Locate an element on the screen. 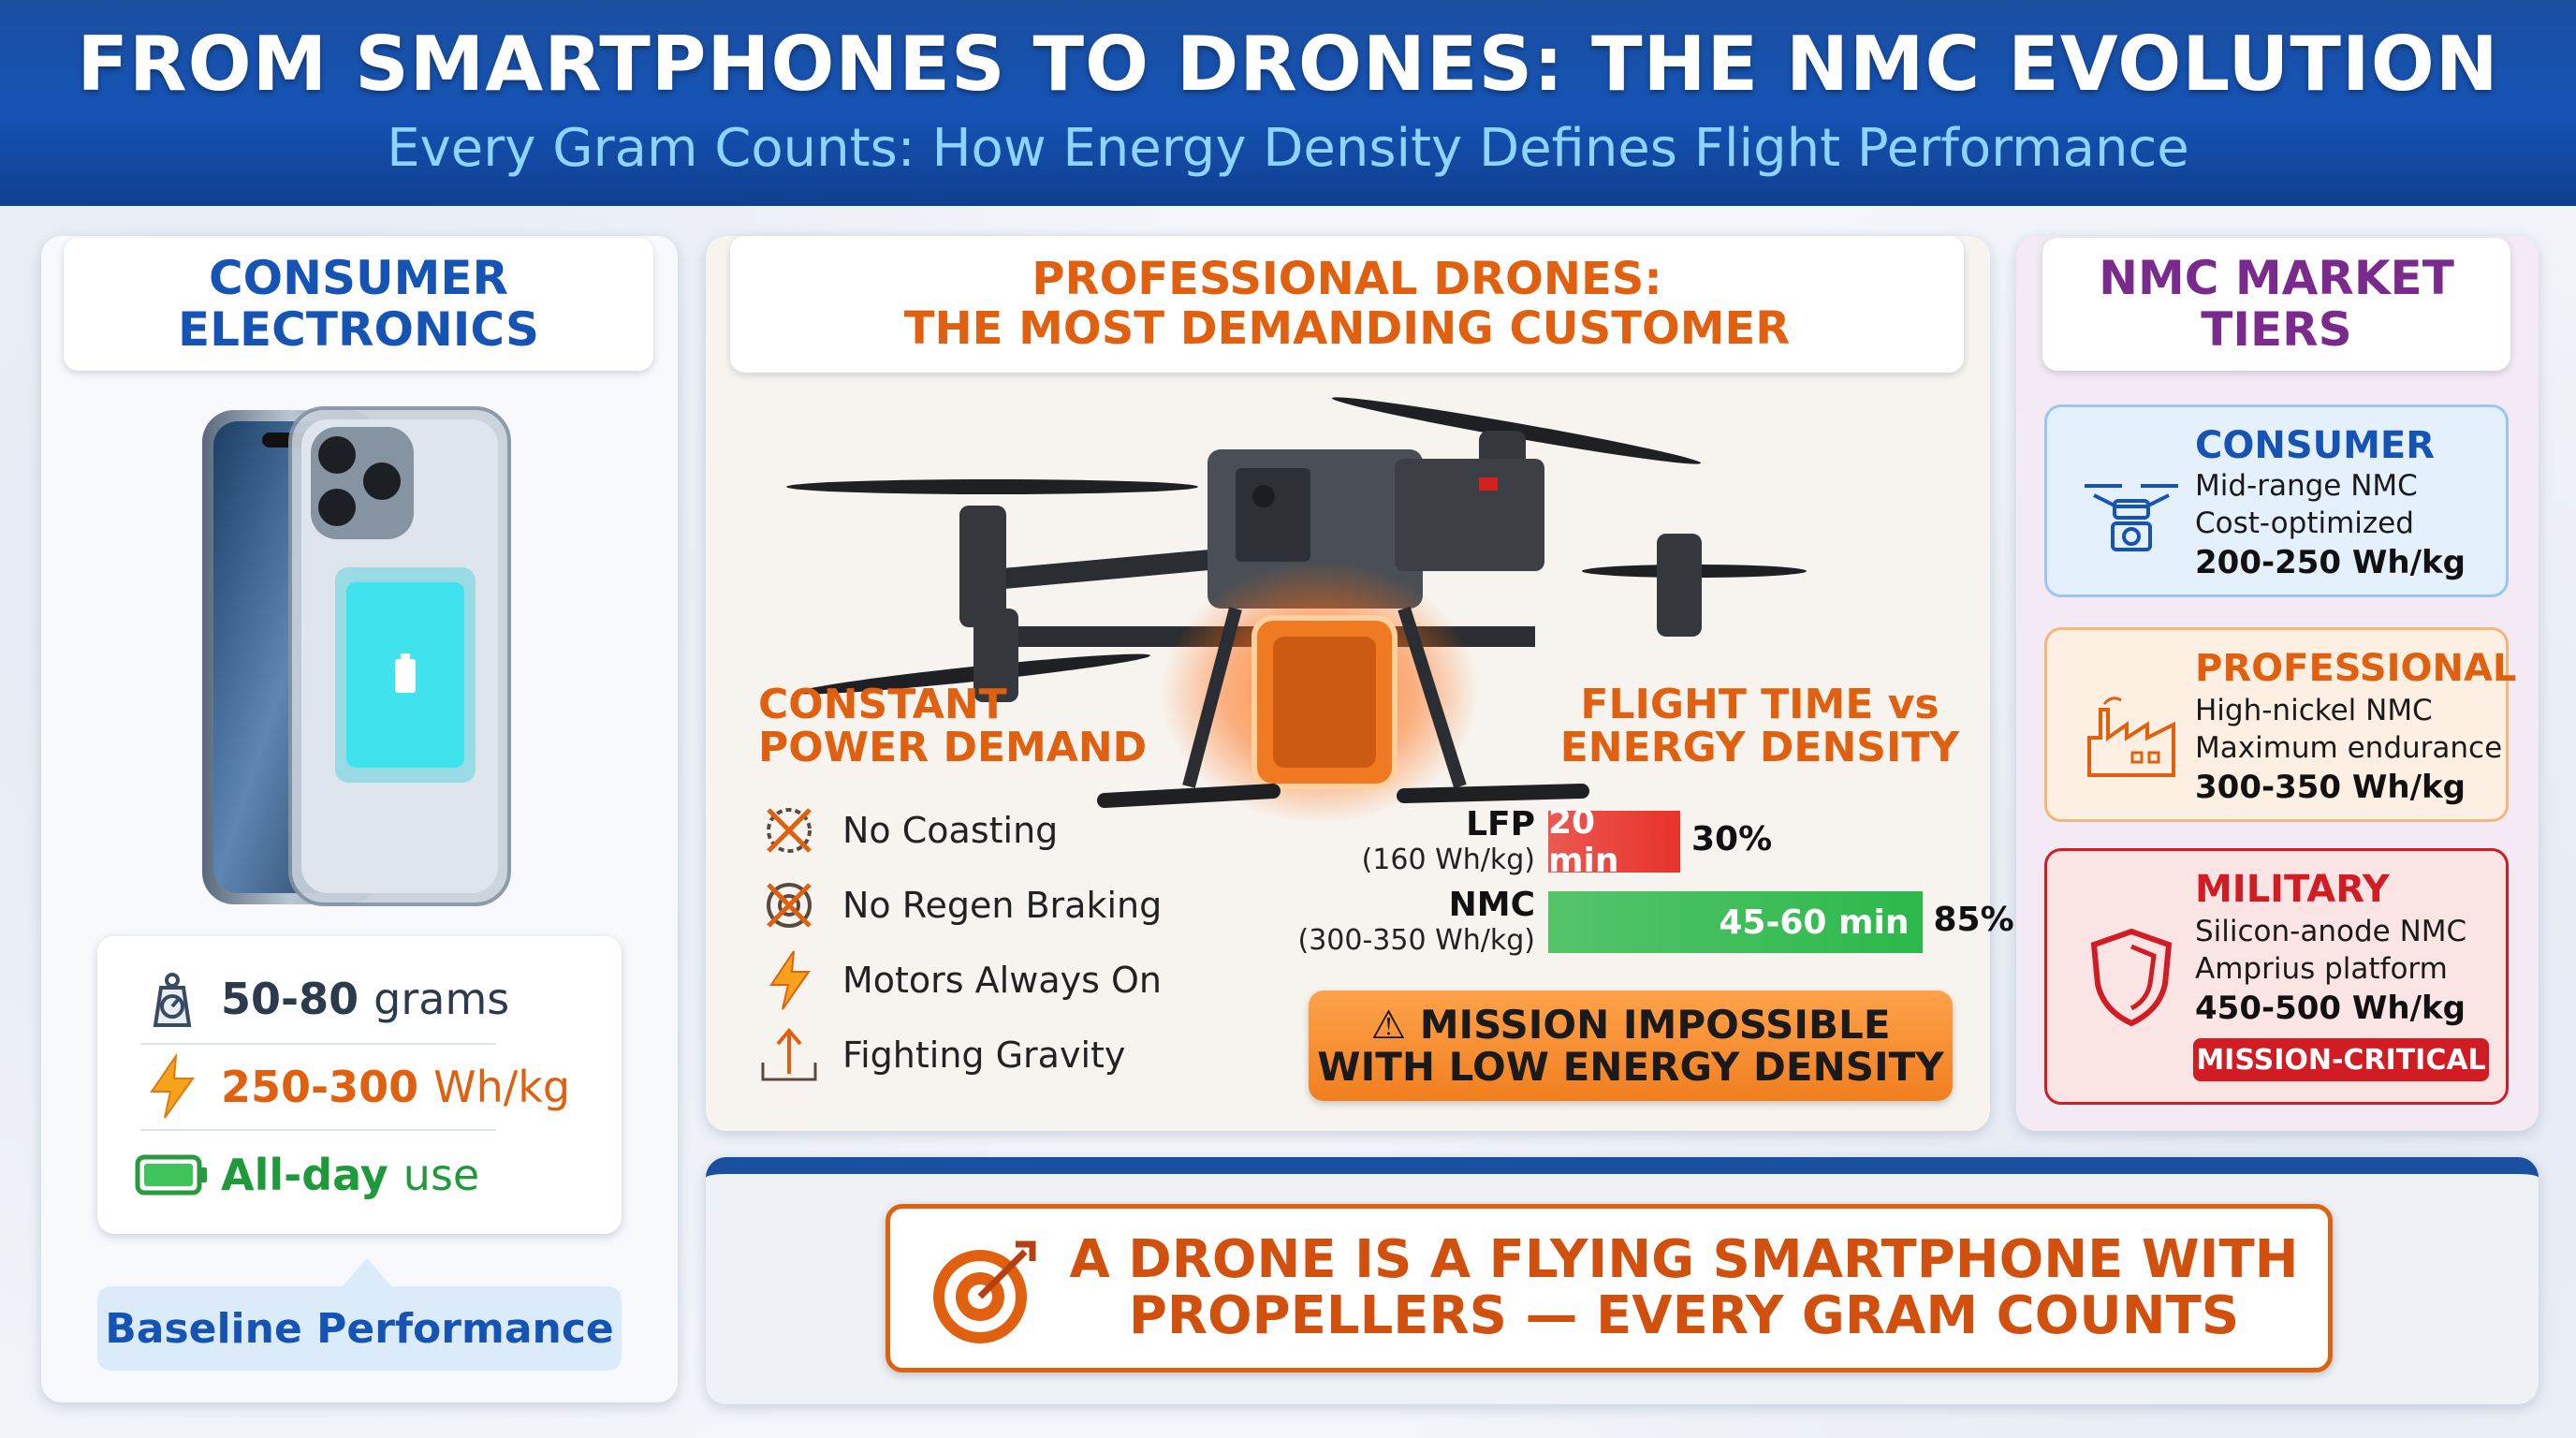  key-message-line: A DRONE IS A FLYING SMARTPHONE WITH is located at coordinates (1684, 1259).